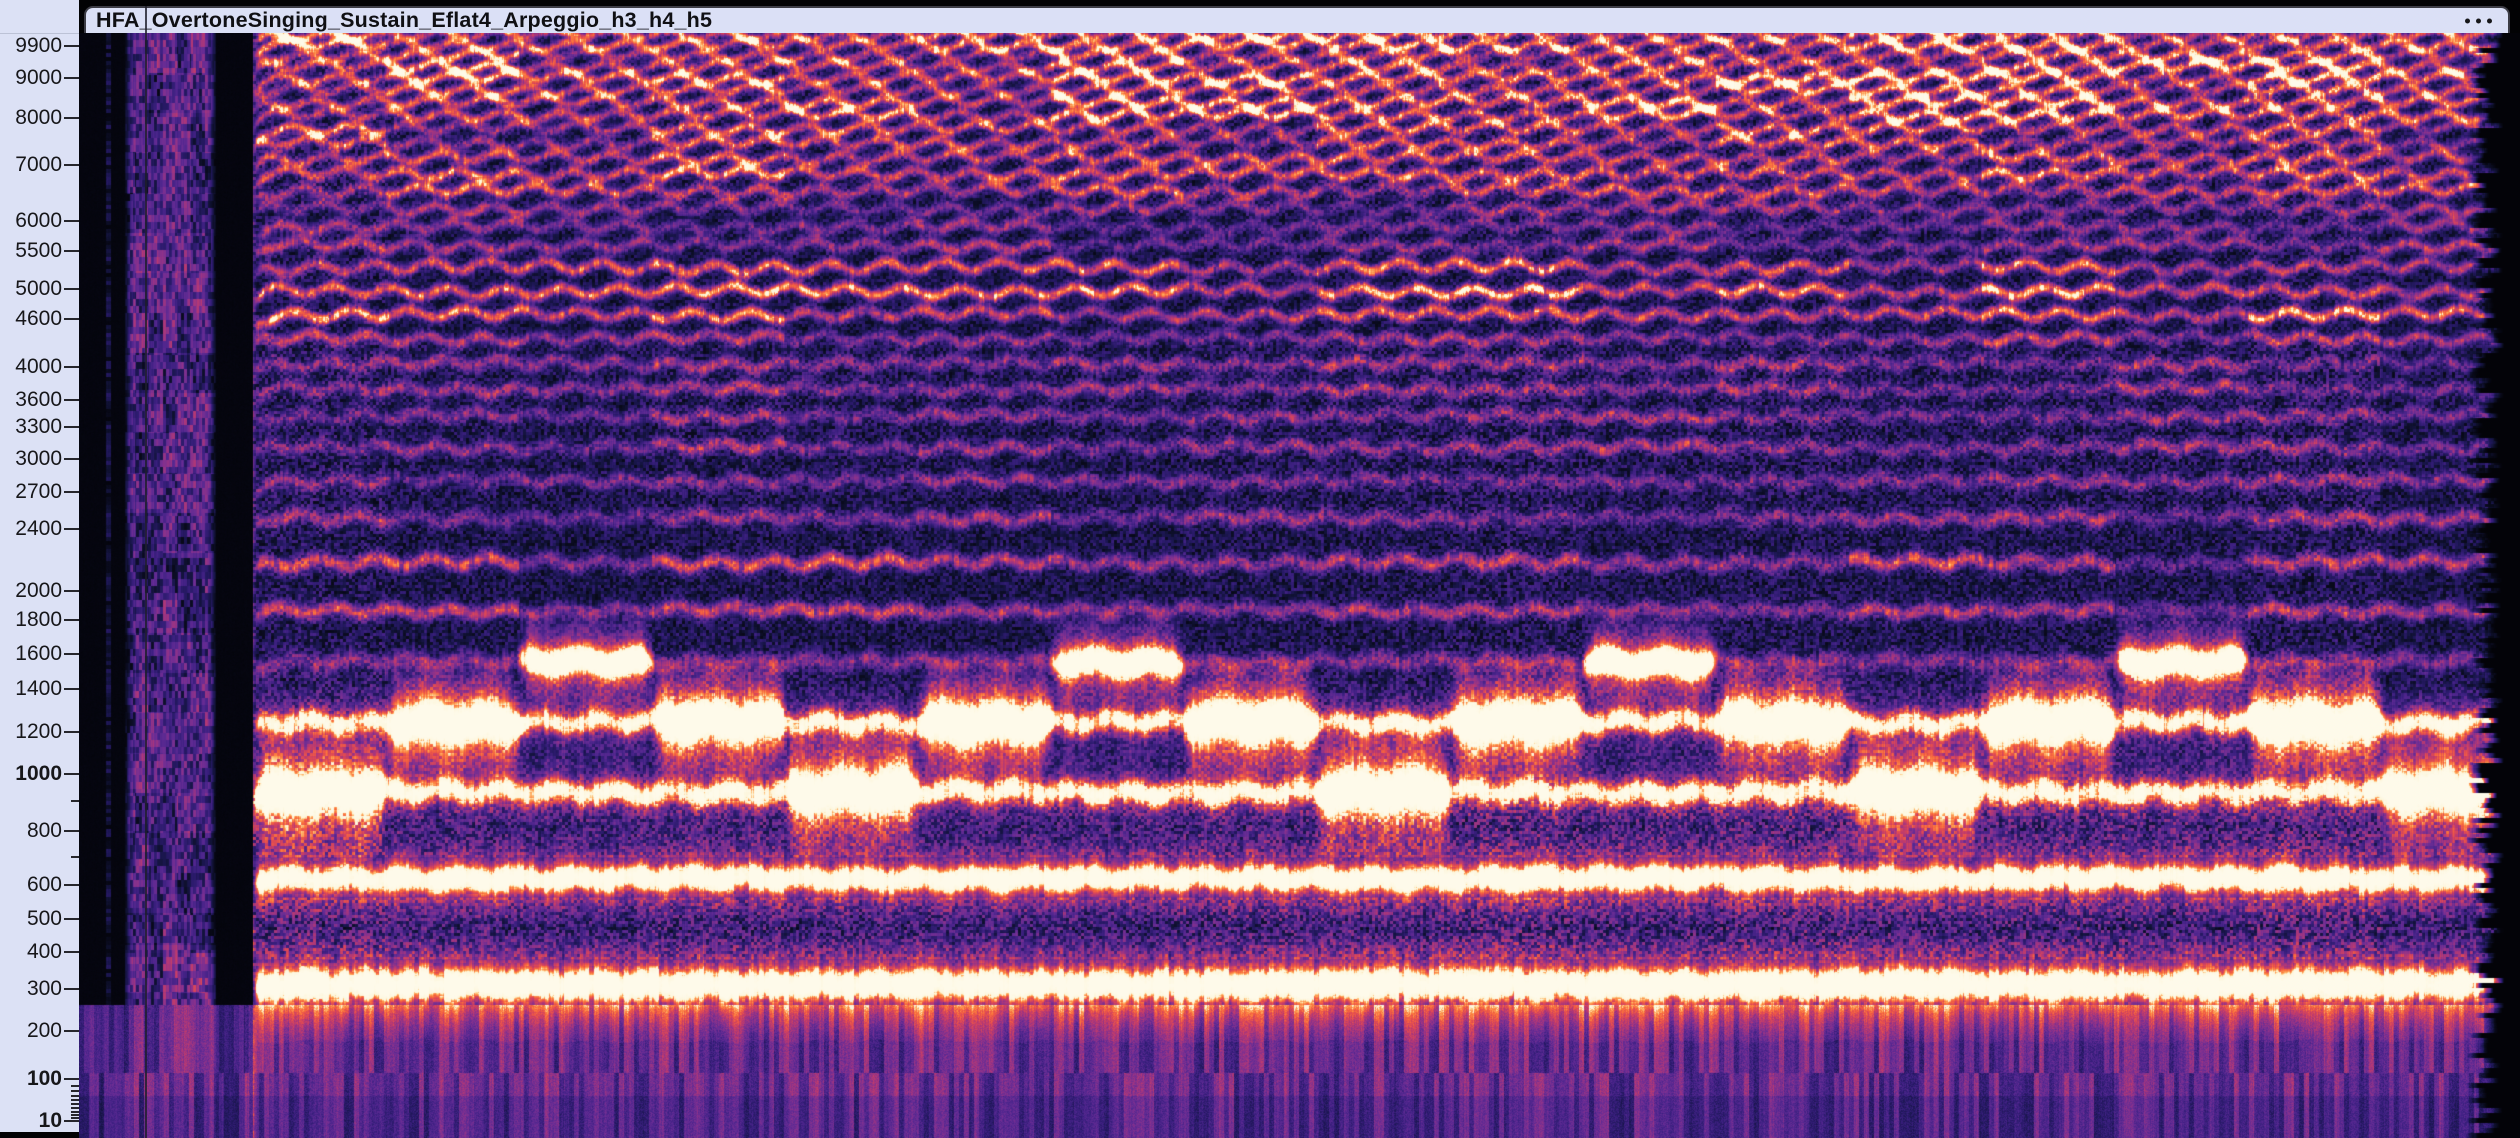  Describe the element at coordinates (44, 951) in the screenshot. I see `axis-tick-label: 400` at that location.